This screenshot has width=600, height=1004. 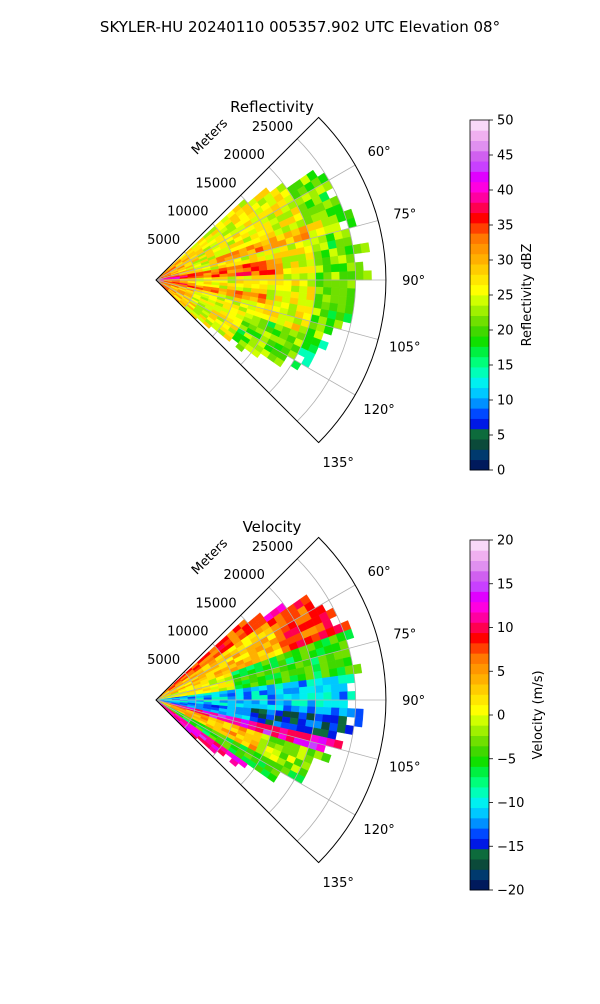 I want to click on radial-tick-label: 5000, so click(x=163, y=240).